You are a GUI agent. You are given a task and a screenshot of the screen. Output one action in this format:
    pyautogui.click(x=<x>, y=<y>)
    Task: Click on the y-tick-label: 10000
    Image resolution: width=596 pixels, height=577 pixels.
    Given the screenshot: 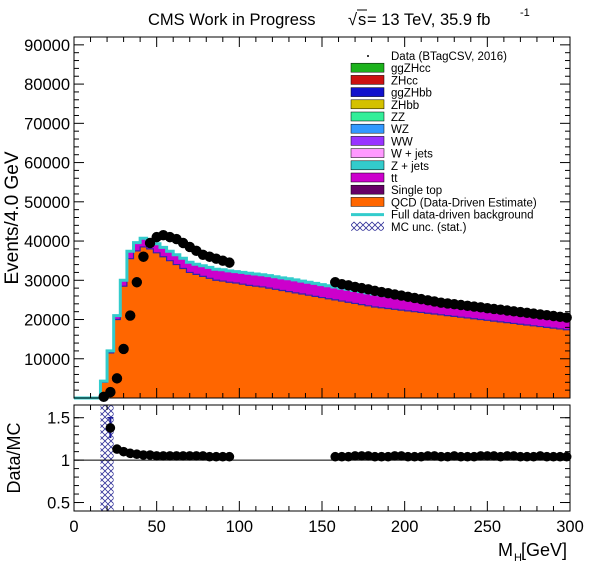 What is the action you would take?
    pyautogui.click(x=47, y=360)
    